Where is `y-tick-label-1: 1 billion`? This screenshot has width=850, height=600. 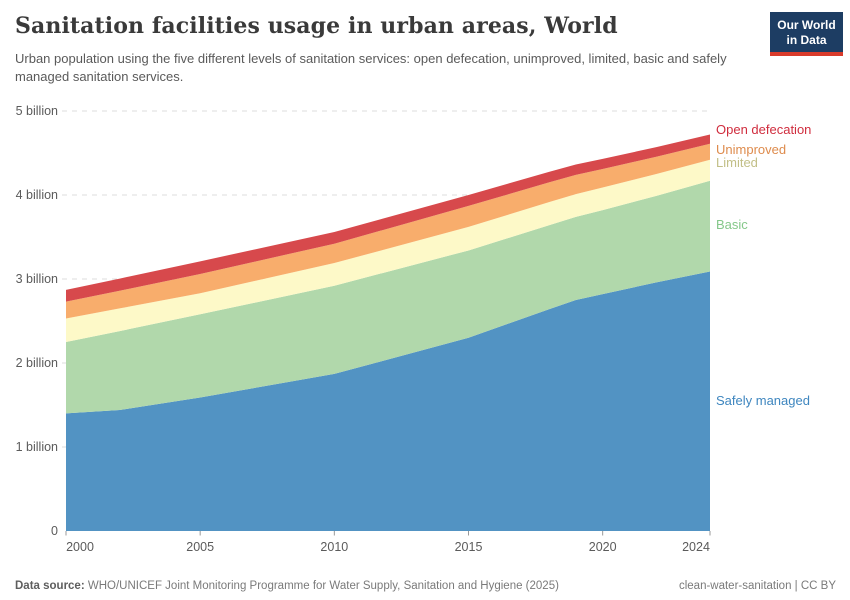
y-tick-label-1: 1 billion is located at coordinates (37, 447).